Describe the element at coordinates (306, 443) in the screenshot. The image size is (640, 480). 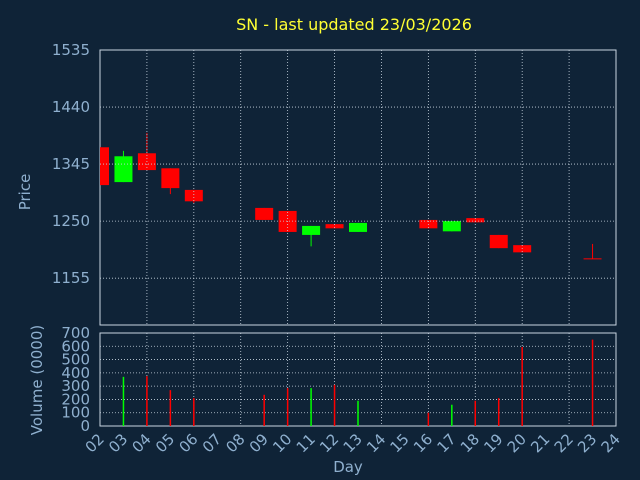
I see `x-tick-label: 11` at that location.